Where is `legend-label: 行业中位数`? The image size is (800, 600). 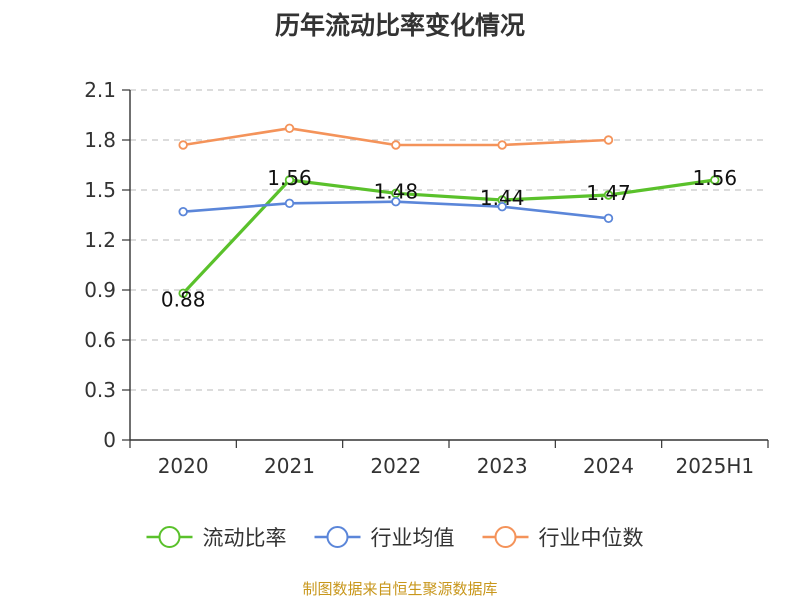
legend-label: 行业中位数 is located at coordinates (591, 538).